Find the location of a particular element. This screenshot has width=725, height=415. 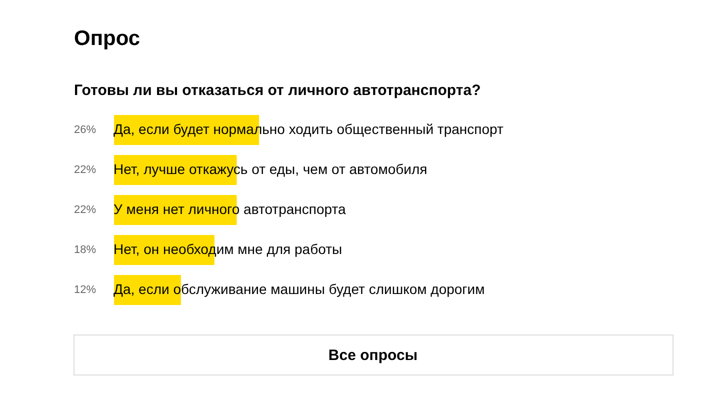

data-label: 26% is located at coordinates (85, 130).